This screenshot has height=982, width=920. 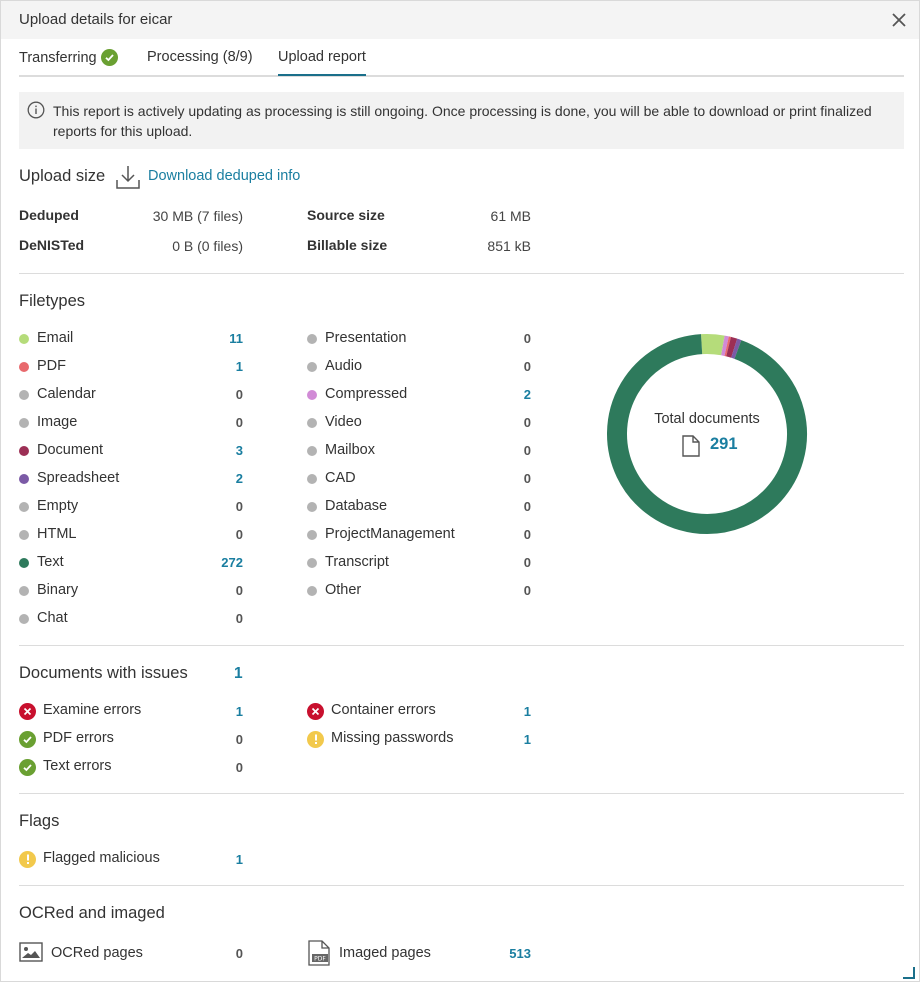 I want to click on filetype-row: Presentation 0, so click(x=419, y=339).